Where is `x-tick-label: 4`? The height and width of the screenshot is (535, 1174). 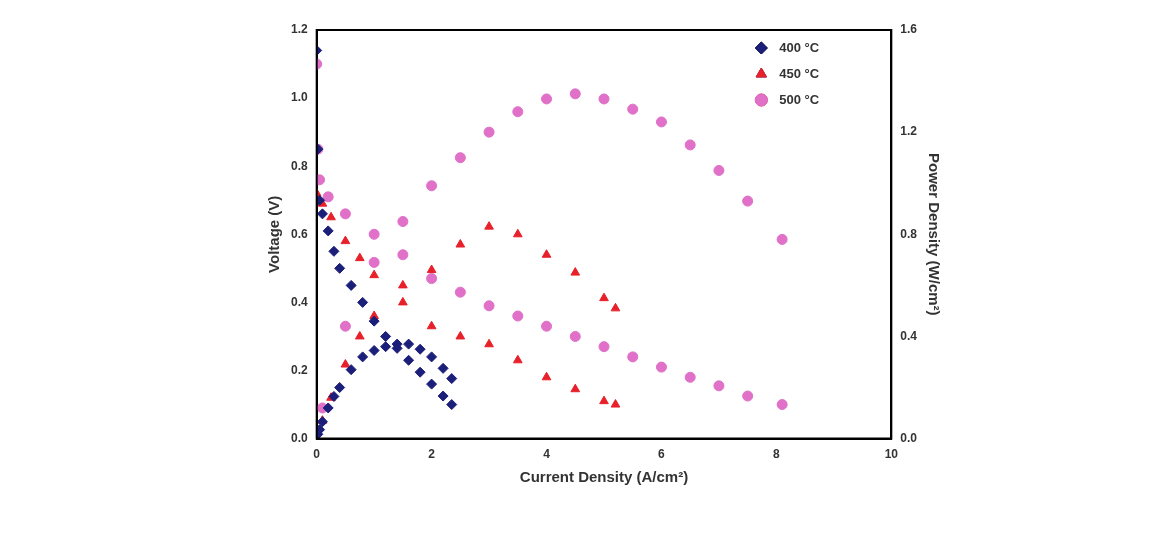
x-tick-label: 4 is located at coordinates (547, 454).